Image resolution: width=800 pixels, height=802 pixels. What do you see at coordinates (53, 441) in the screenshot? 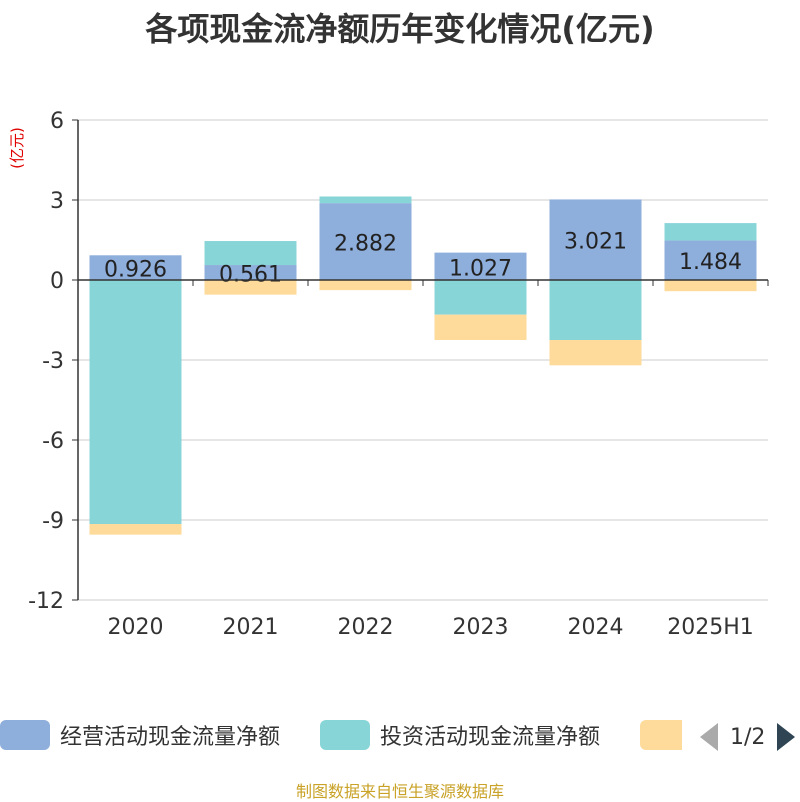
I see `y-tick-label: -6` at bounding box center [53, 441].